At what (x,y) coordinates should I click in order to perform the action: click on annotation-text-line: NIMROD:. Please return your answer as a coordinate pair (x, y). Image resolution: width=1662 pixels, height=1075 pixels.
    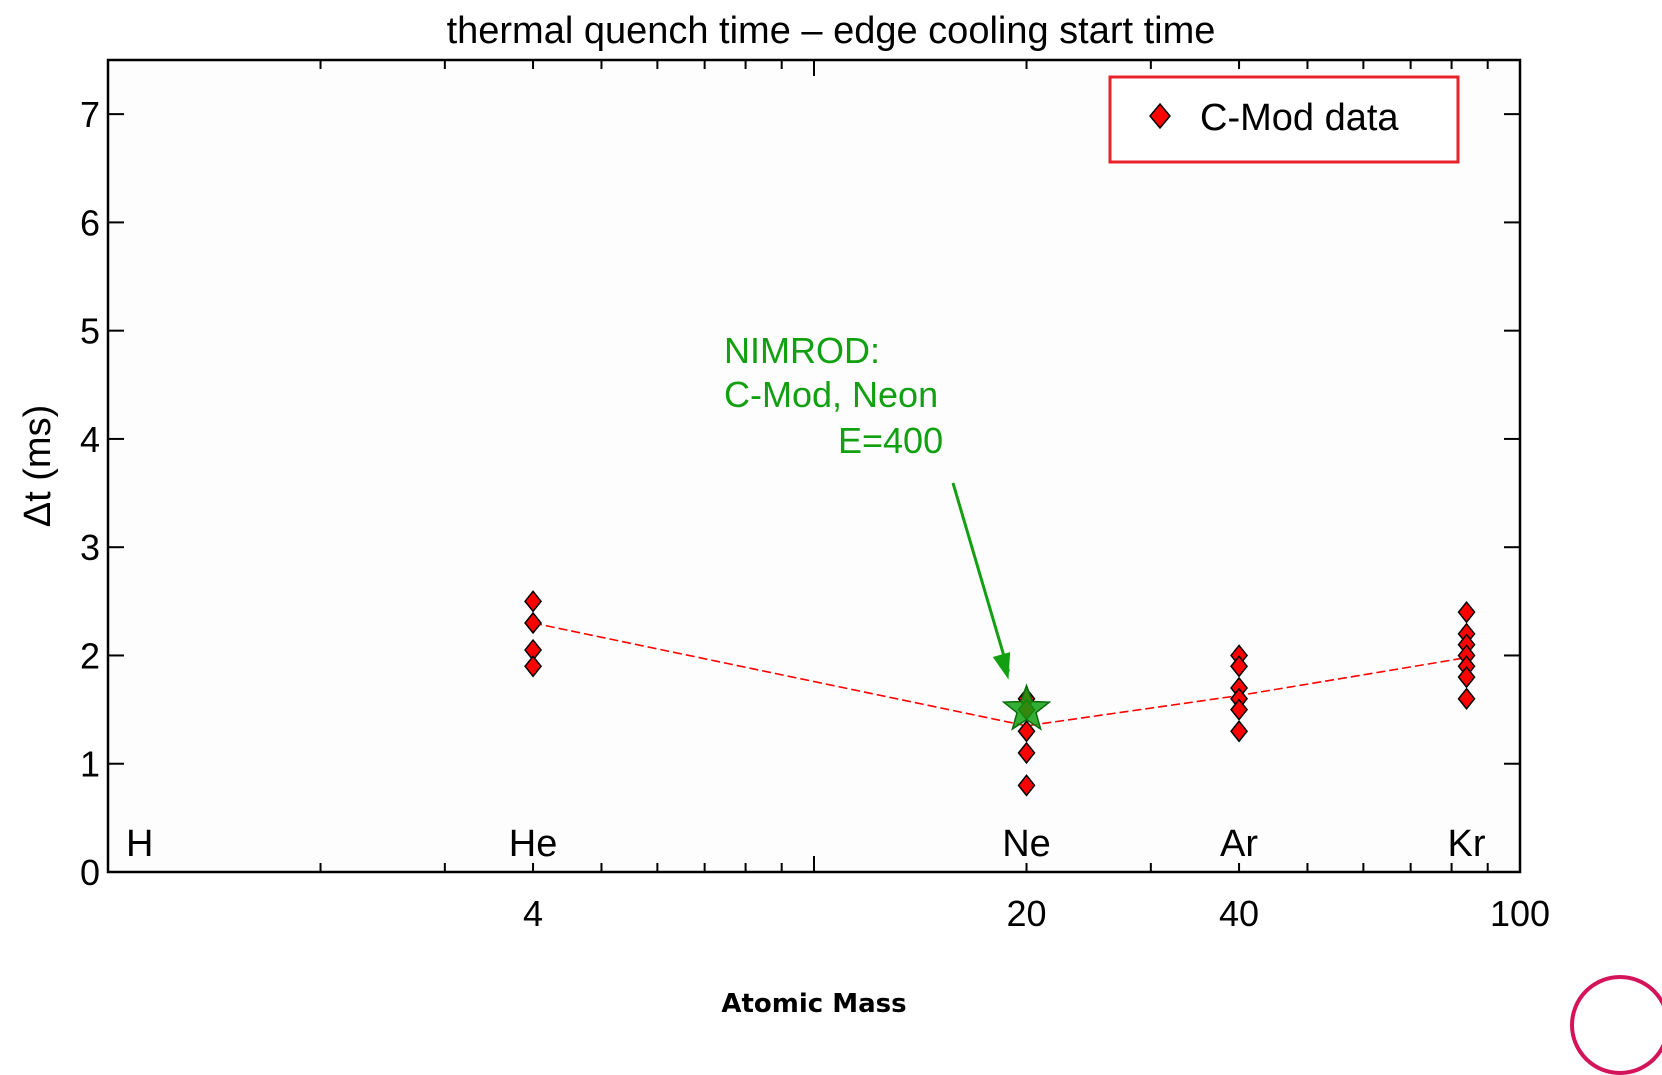
    Looking at the image, I should click on (802, 350).